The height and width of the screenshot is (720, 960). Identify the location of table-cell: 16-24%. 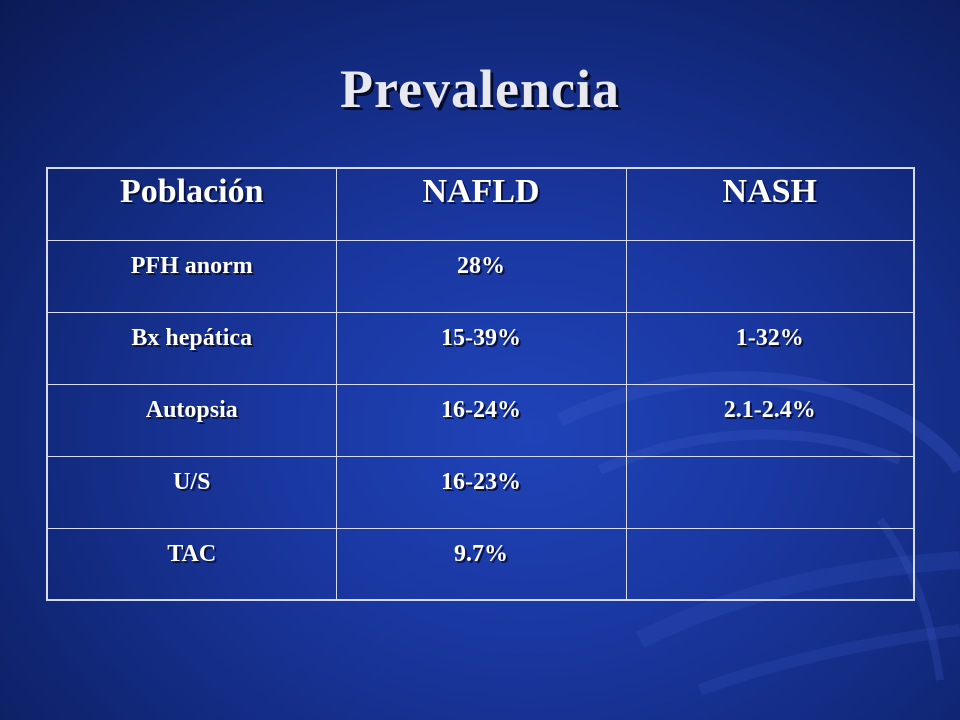
(481, 420).